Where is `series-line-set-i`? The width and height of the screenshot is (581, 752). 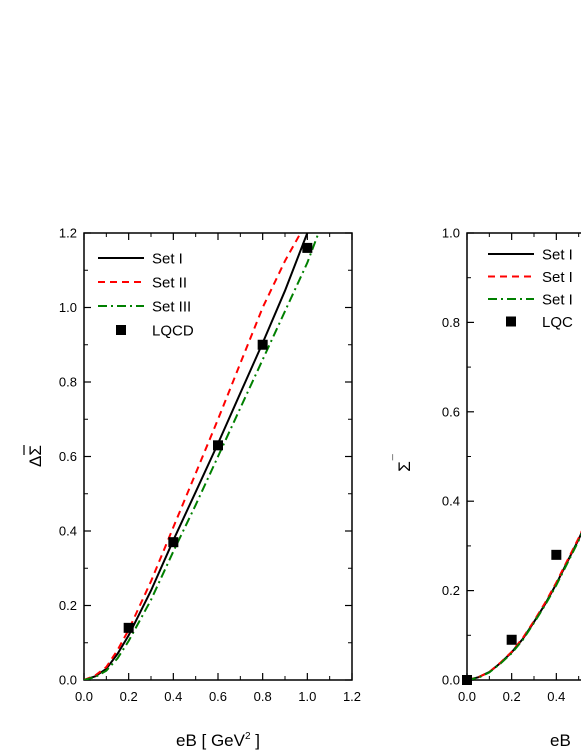
series-line-set-i is located at coordinates (524, 605).